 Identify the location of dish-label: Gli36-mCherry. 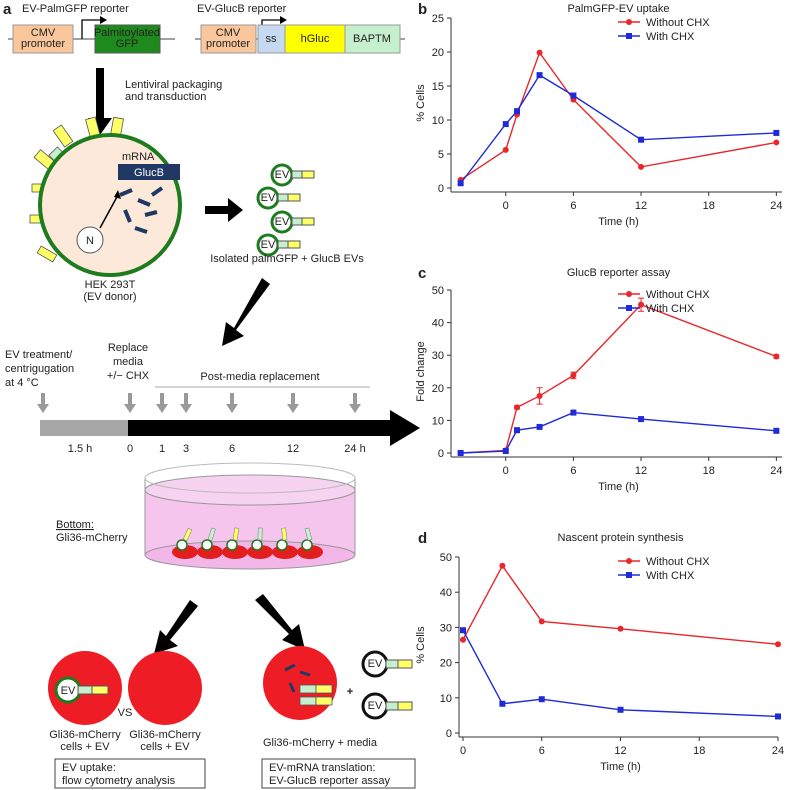
(92, 538).